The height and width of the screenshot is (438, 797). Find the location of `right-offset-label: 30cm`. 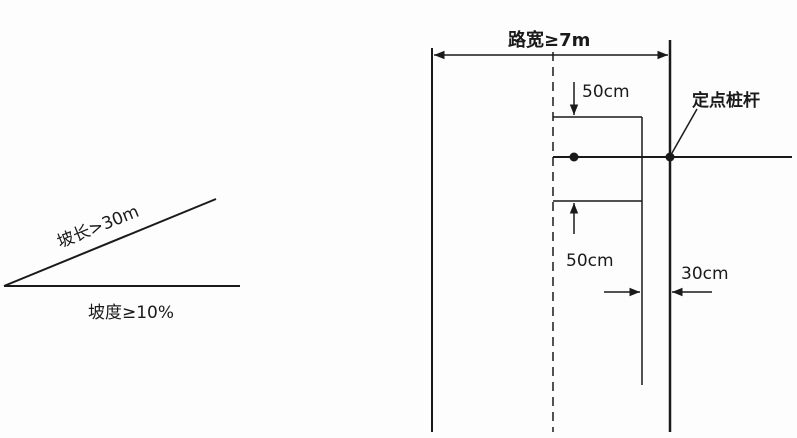

right-offset-label: 30cm is located at coordinates (705, 274).